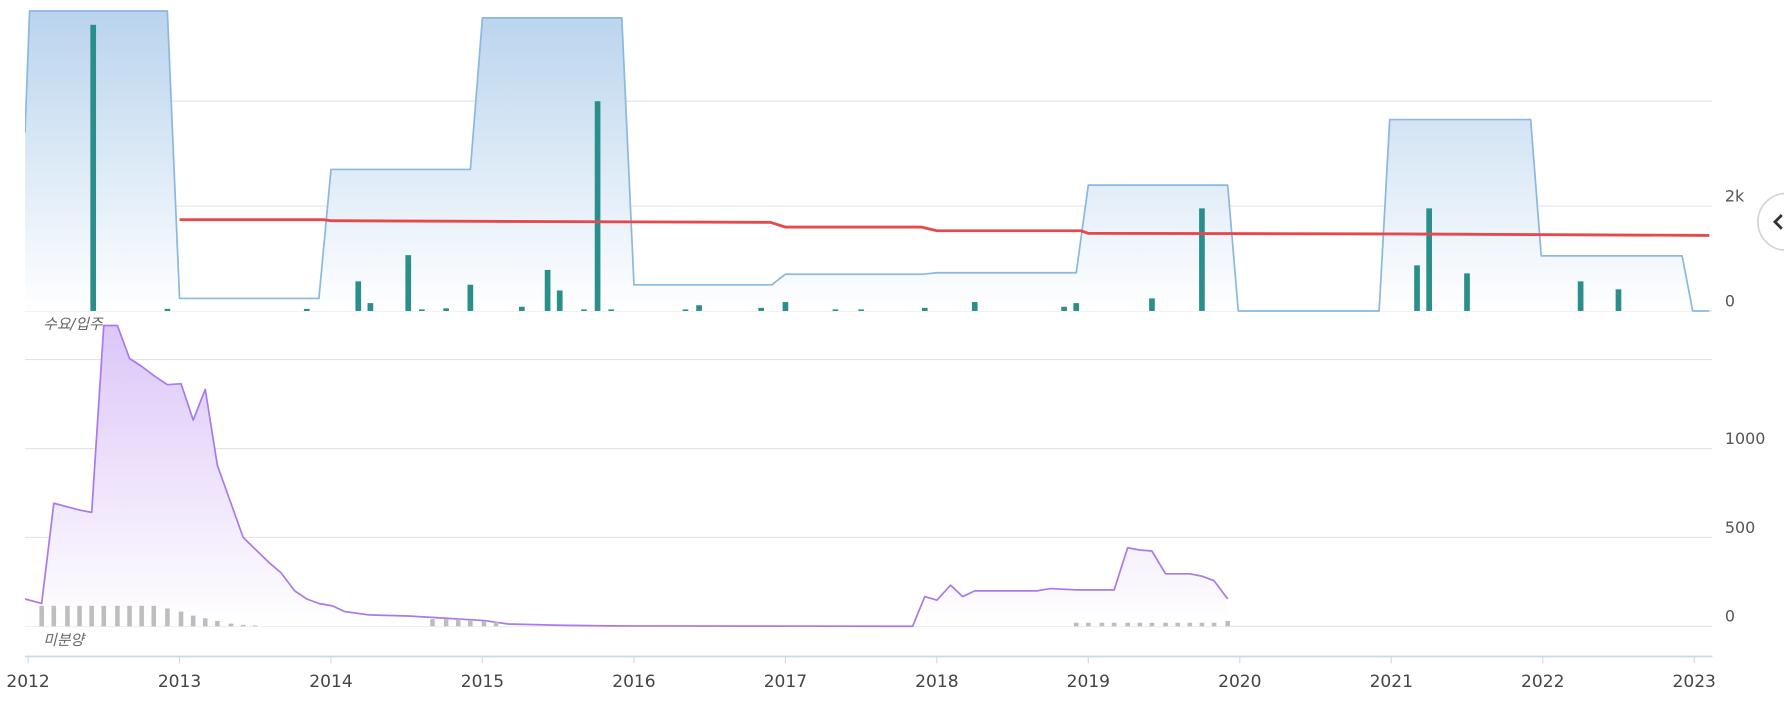  What do you see at coordinates (1740, 527) in the screenshot?
I see `y-tick-label: 500` at bounding box center [1740, 527].